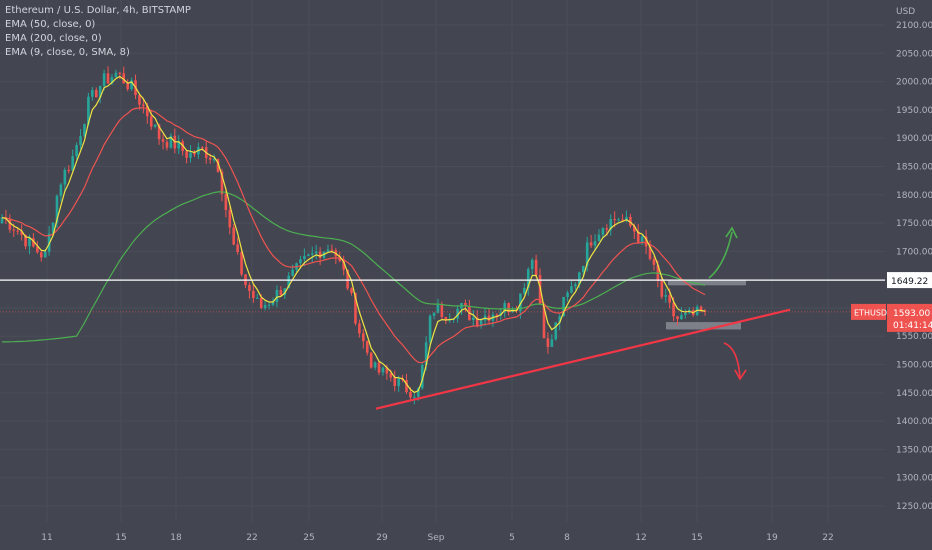 The height and width of the screenshot is (550, 932). I want to click on time-axis: 11 15 18 22 25 29 Sep 5 8 12 15 19 22, so click(437, 538).